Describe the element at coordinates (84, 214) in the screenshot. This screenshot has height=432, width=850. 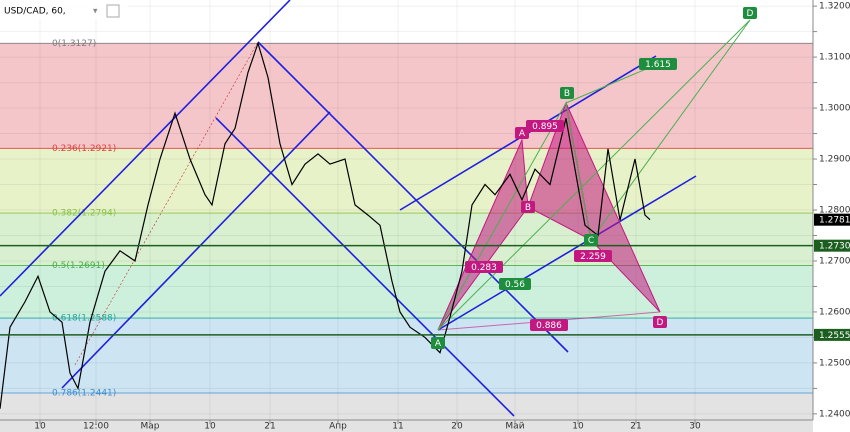
I see `fib-label: 0.382(1.2794)` at that location.